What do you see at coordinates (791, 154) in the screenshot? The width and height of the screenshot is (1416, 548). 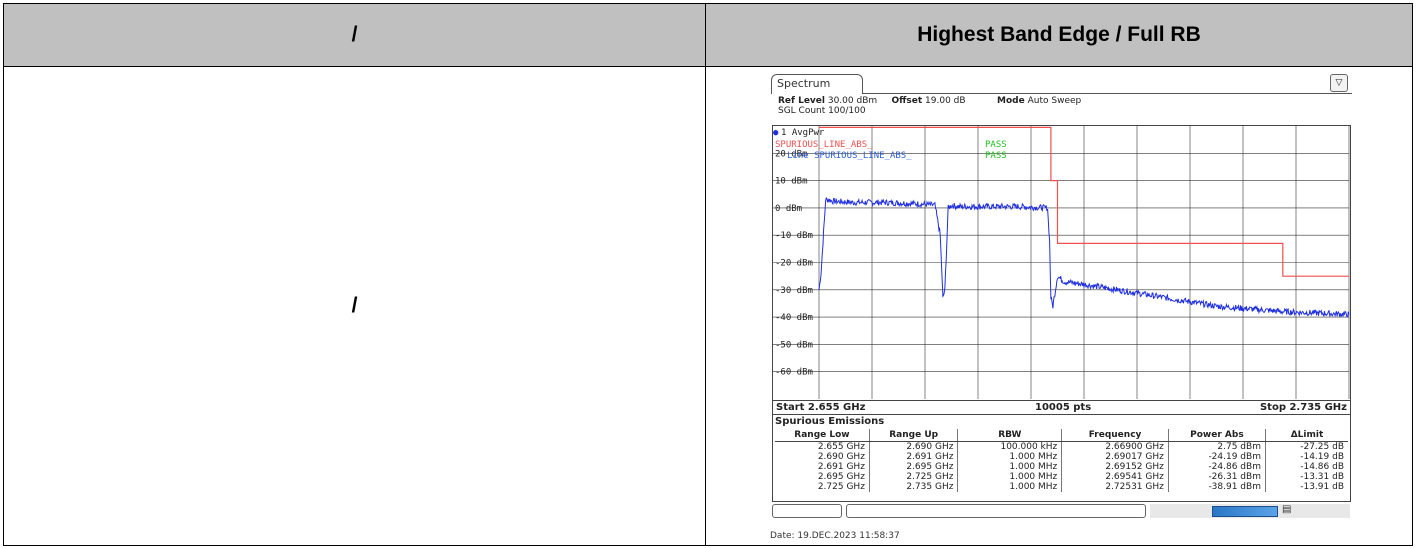 I see `y-tick-label: 20 dBm` at bounding box center [791, 154].